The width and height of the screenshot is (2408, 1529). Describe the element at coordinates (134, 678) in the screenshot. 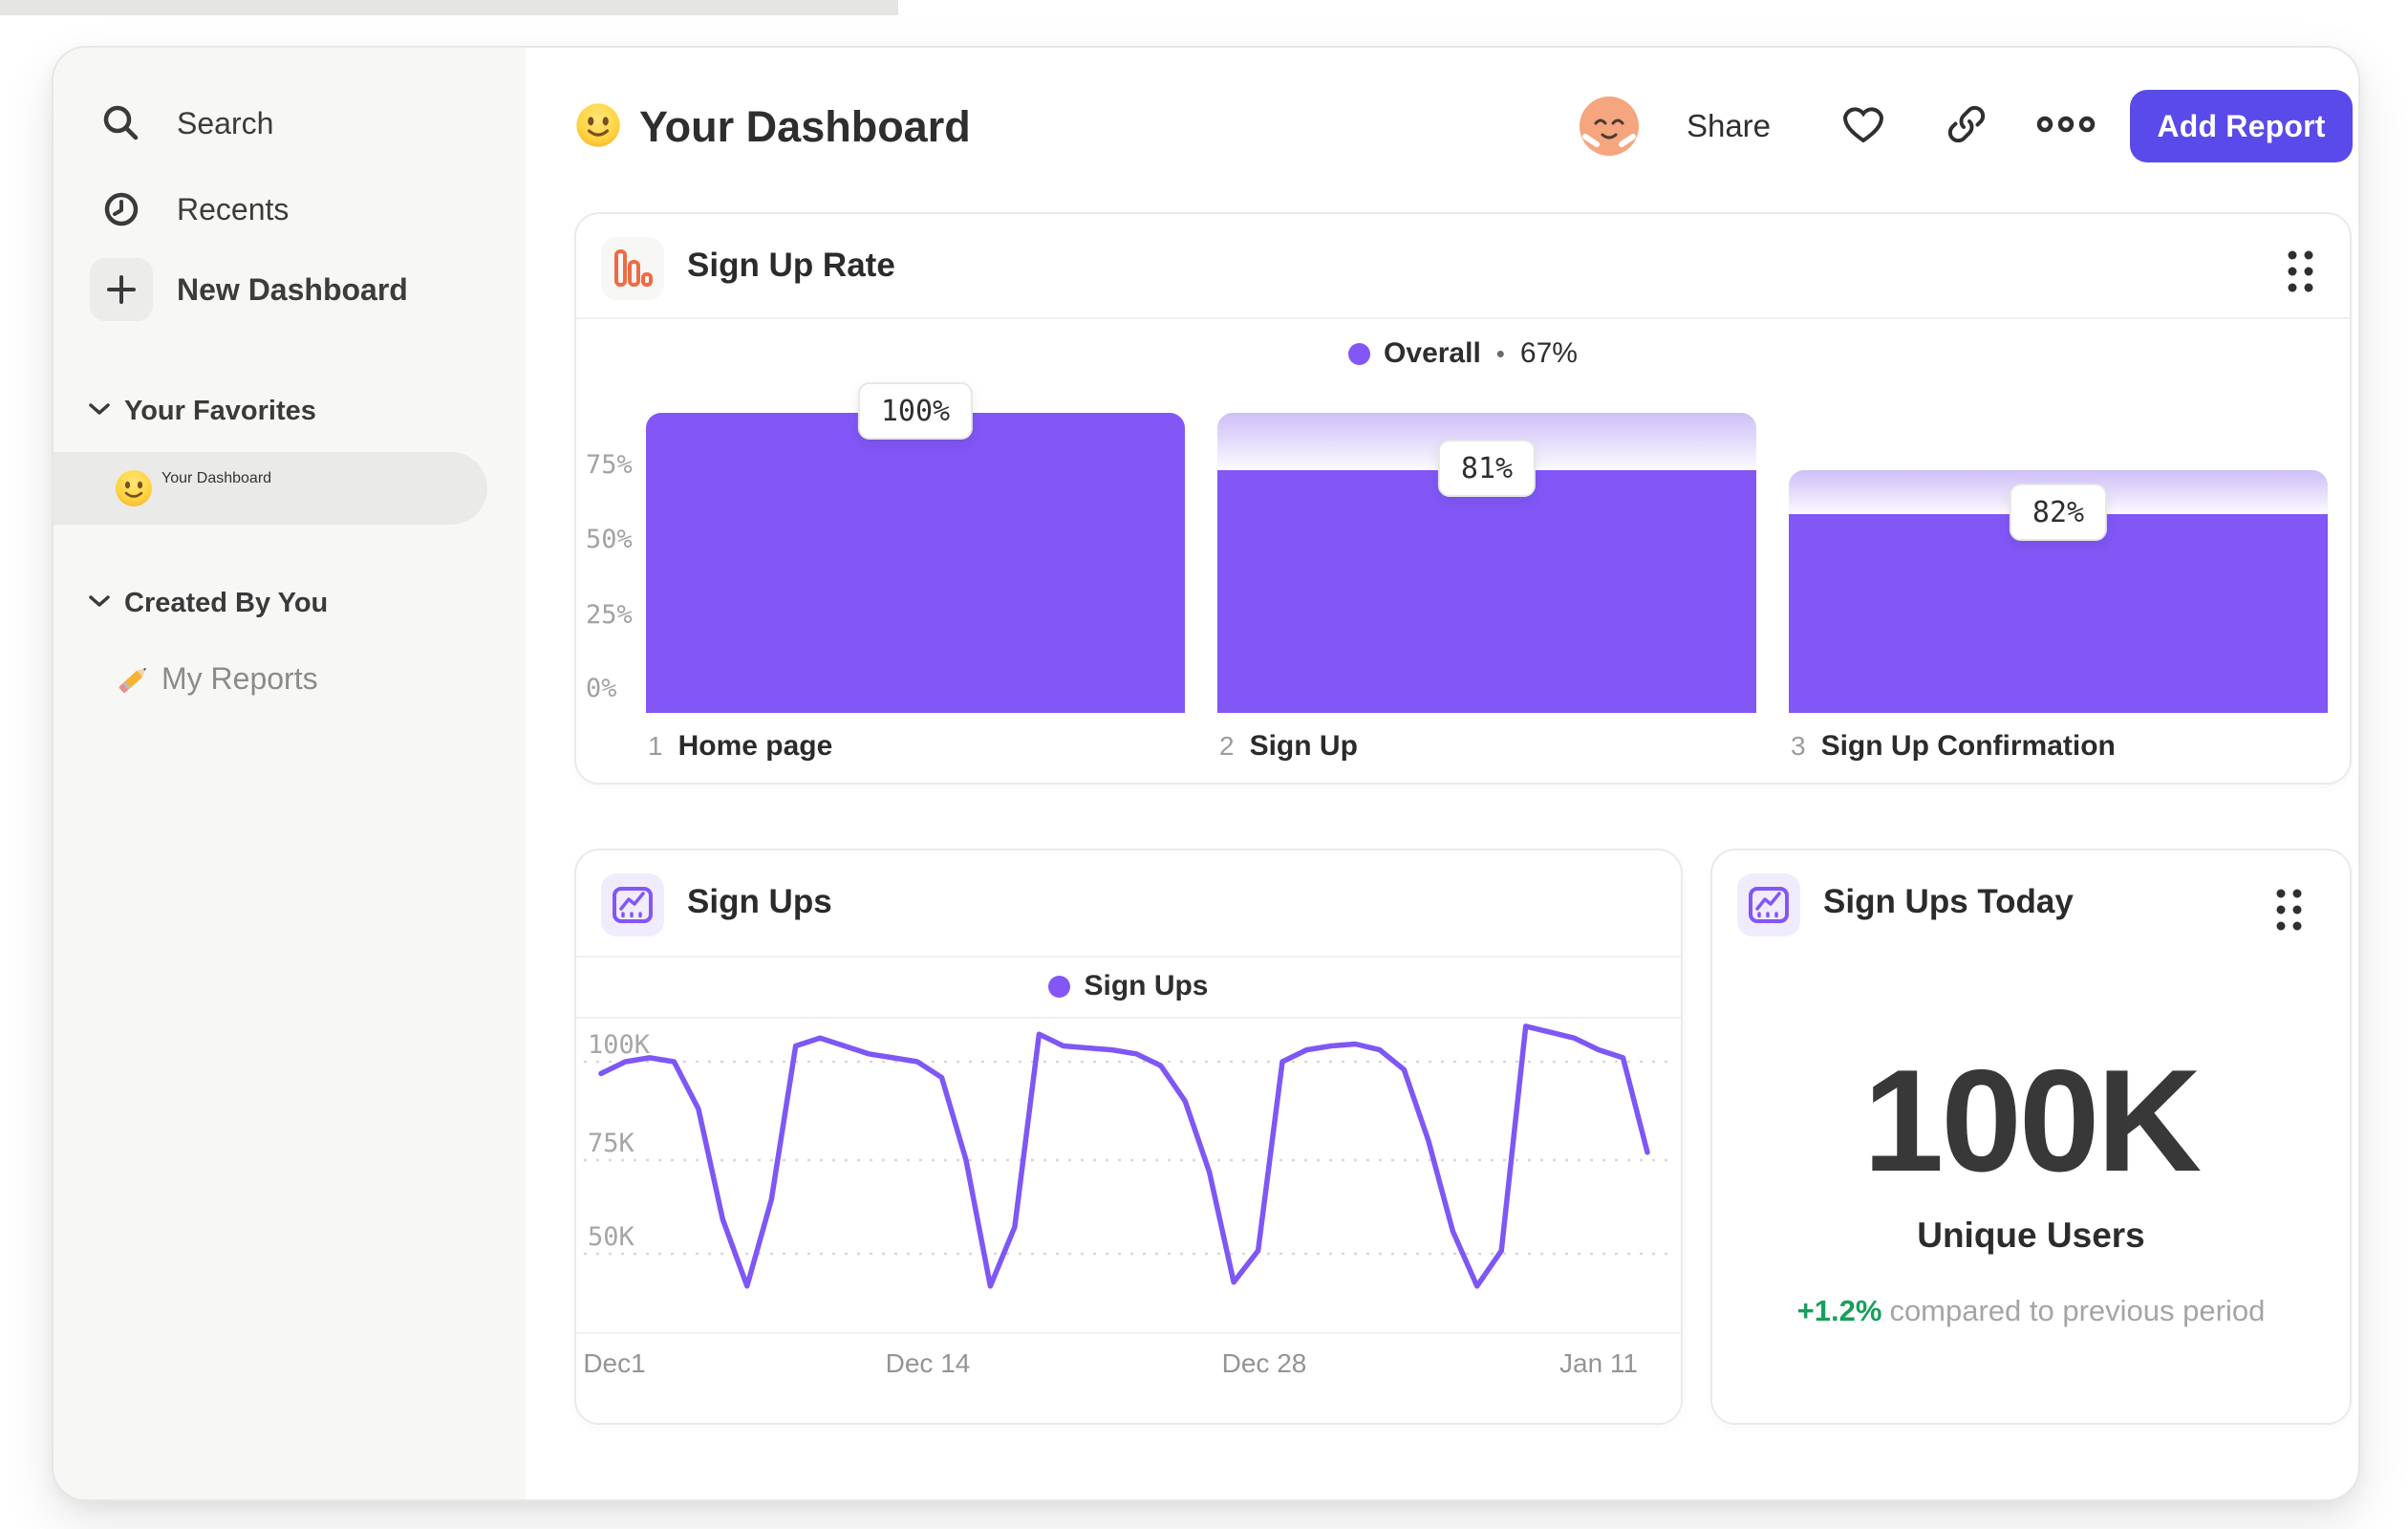

I see `pencil-emoji` at that location.